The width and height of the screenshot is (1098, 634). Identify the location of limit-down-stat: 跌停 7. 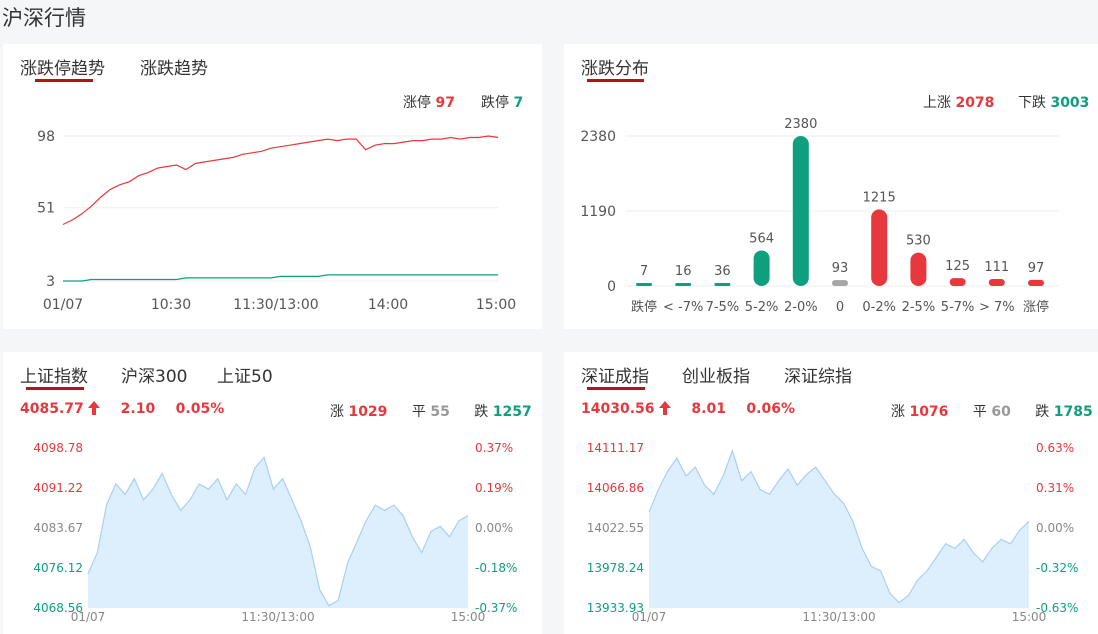
(502, 103).